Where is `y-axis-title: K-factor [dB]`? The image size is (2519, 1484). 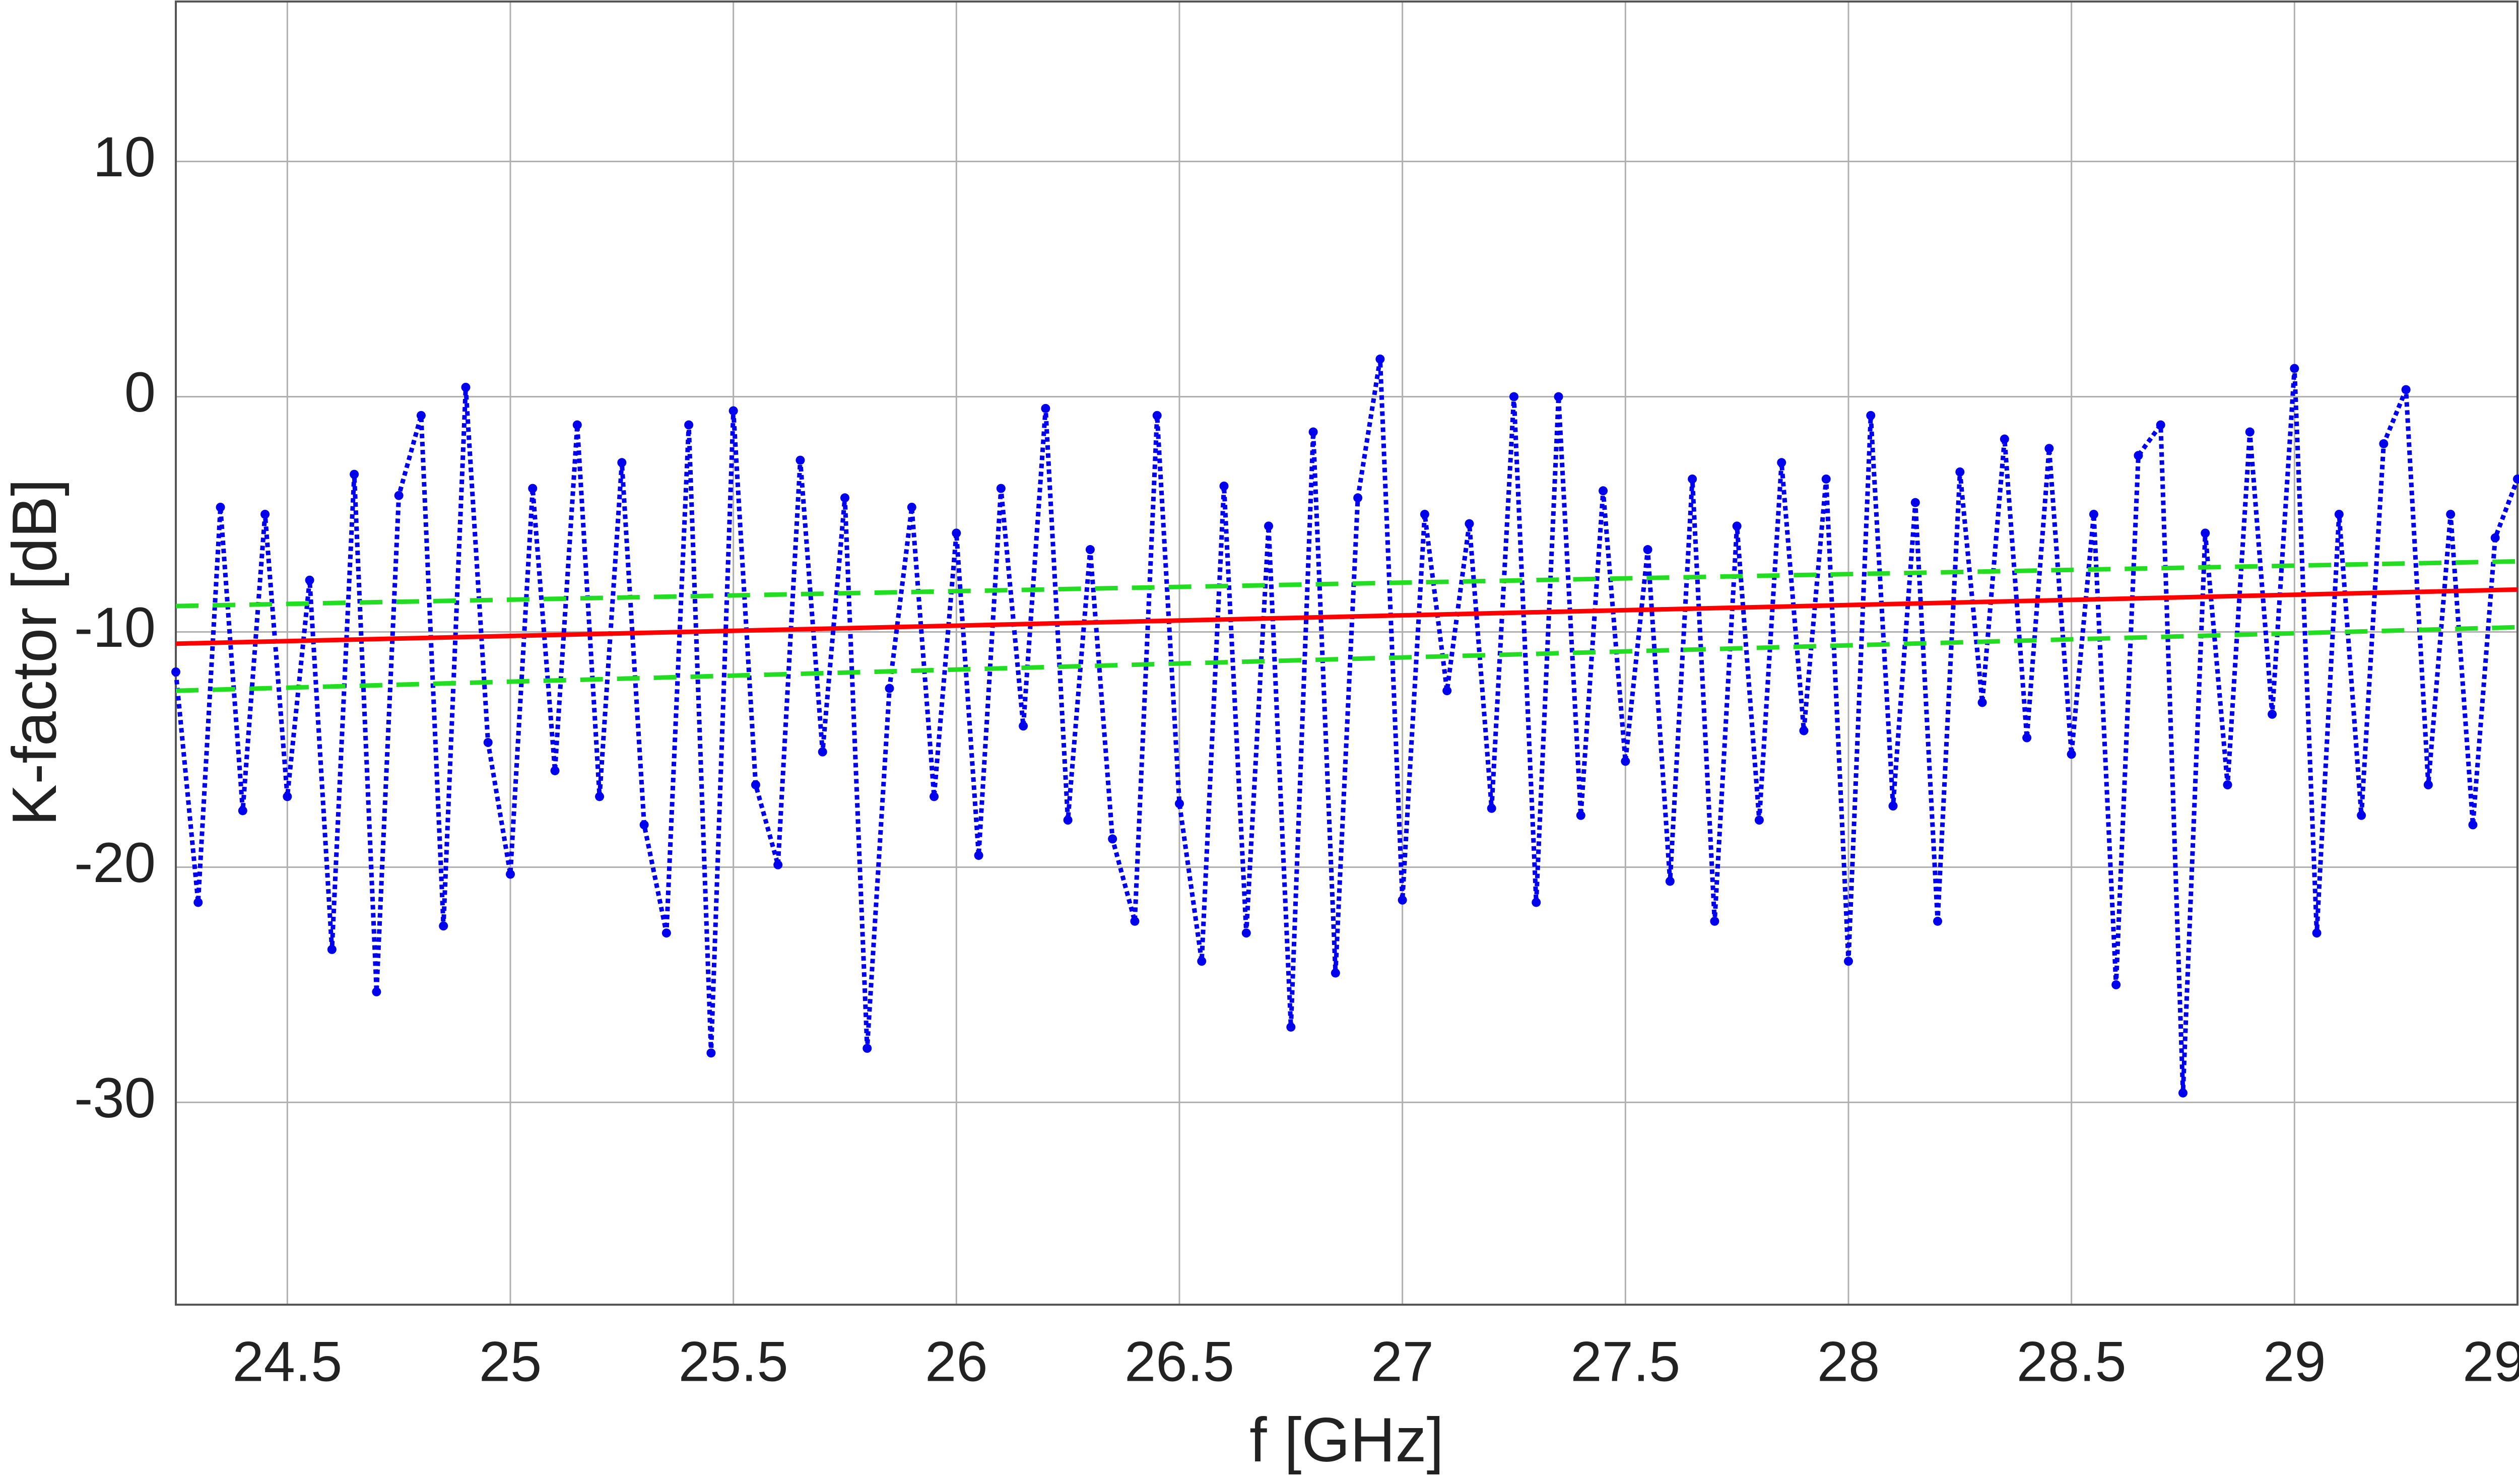
y-axis-title: K-factor [dB] is located at coordinates (35, 652).